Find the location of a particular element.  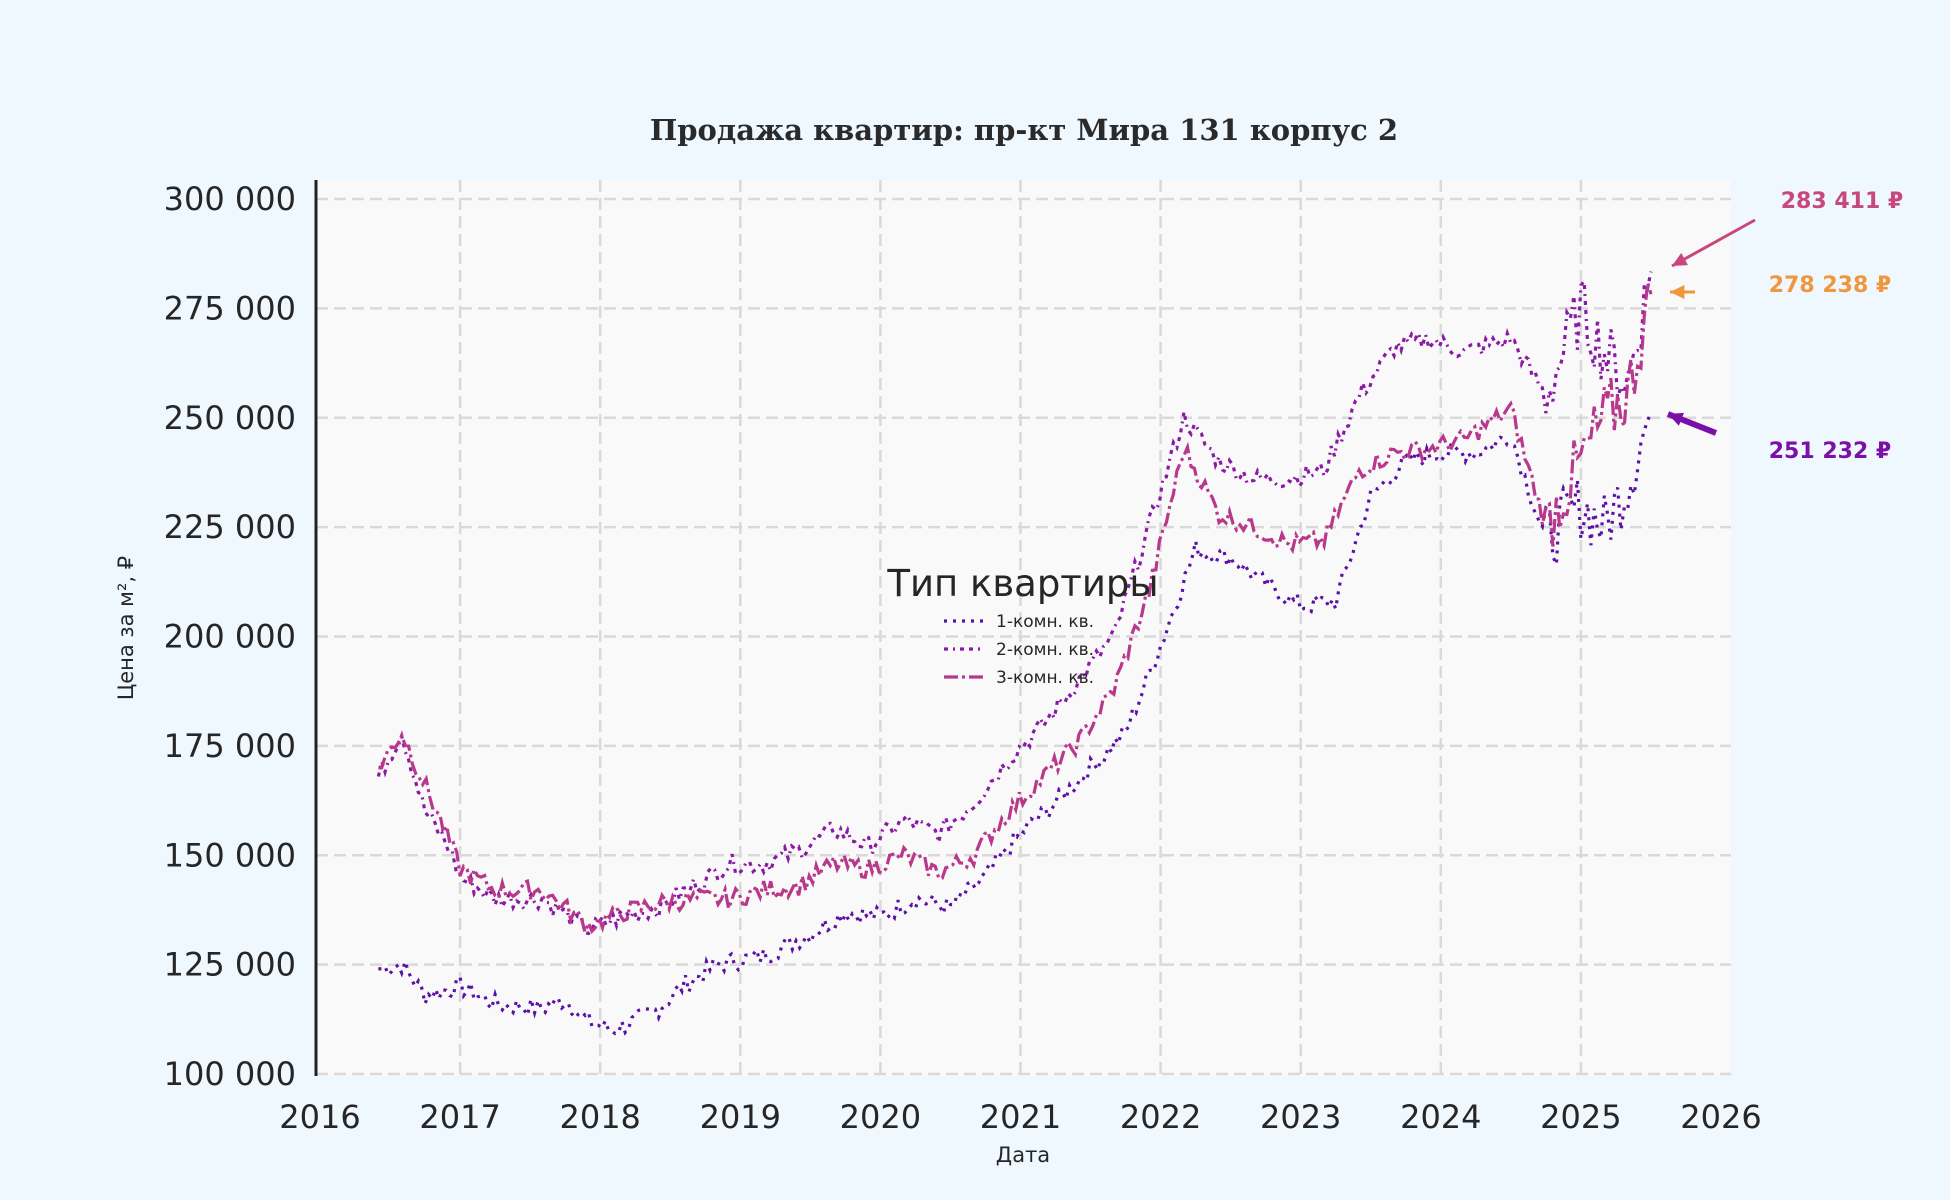

legend-label: 1-комн. кв. is located at coordinates (1045, 622).